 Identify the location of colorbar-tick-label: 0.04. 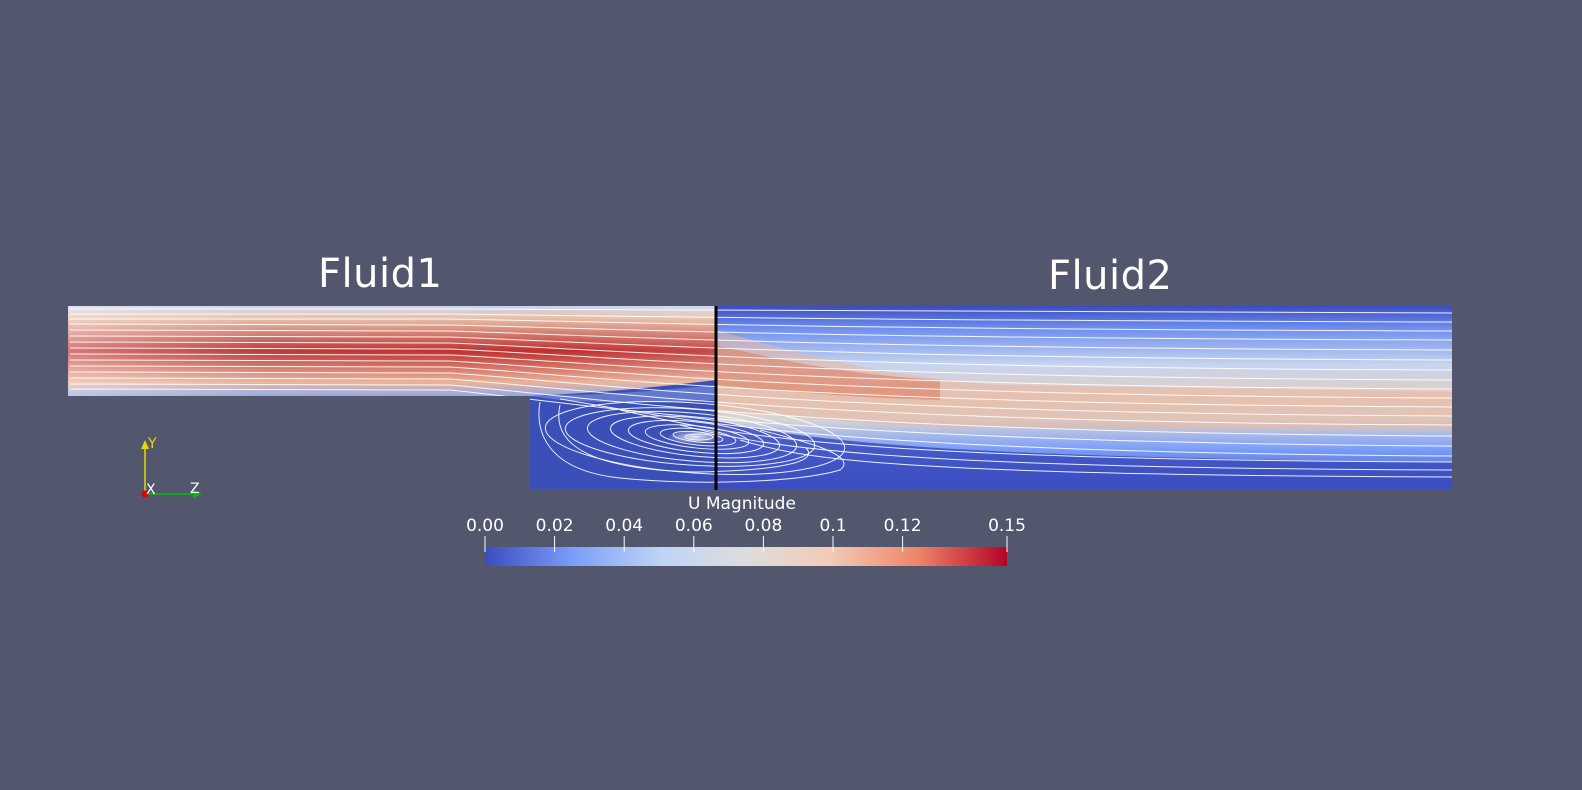
(624, 526).